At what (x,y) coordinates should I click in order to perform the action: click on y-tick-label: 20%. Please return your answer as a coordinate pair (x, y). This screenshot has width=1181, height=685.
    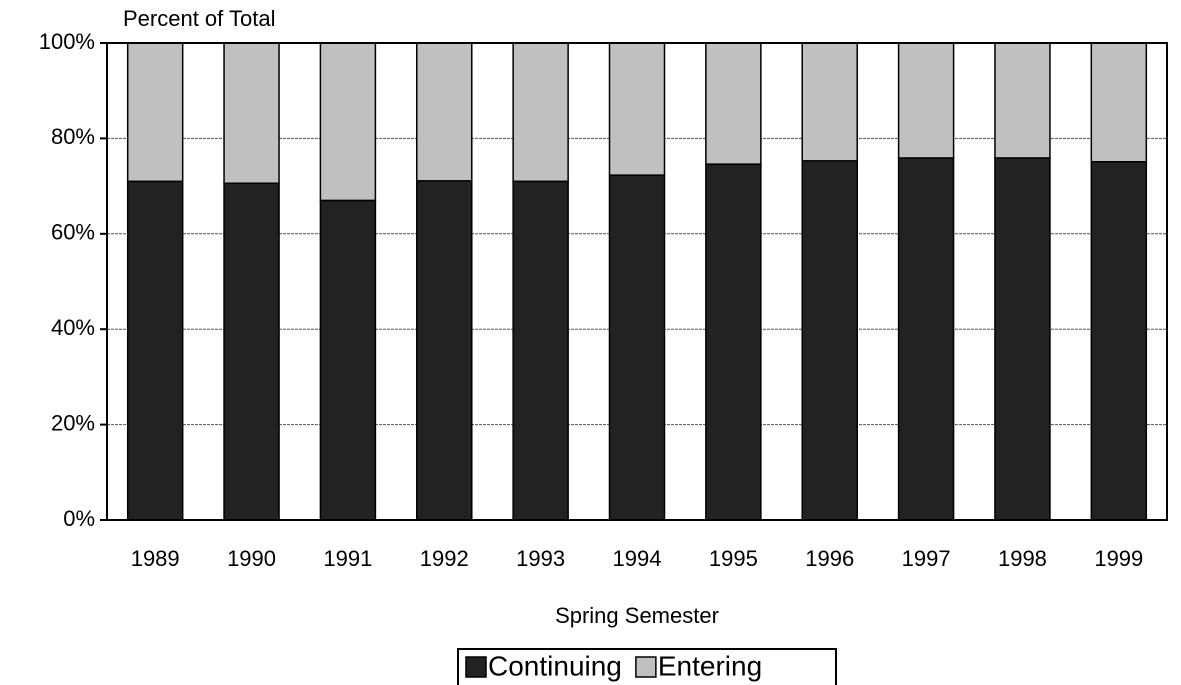
    Looking at the image, I should click on (73, 422).